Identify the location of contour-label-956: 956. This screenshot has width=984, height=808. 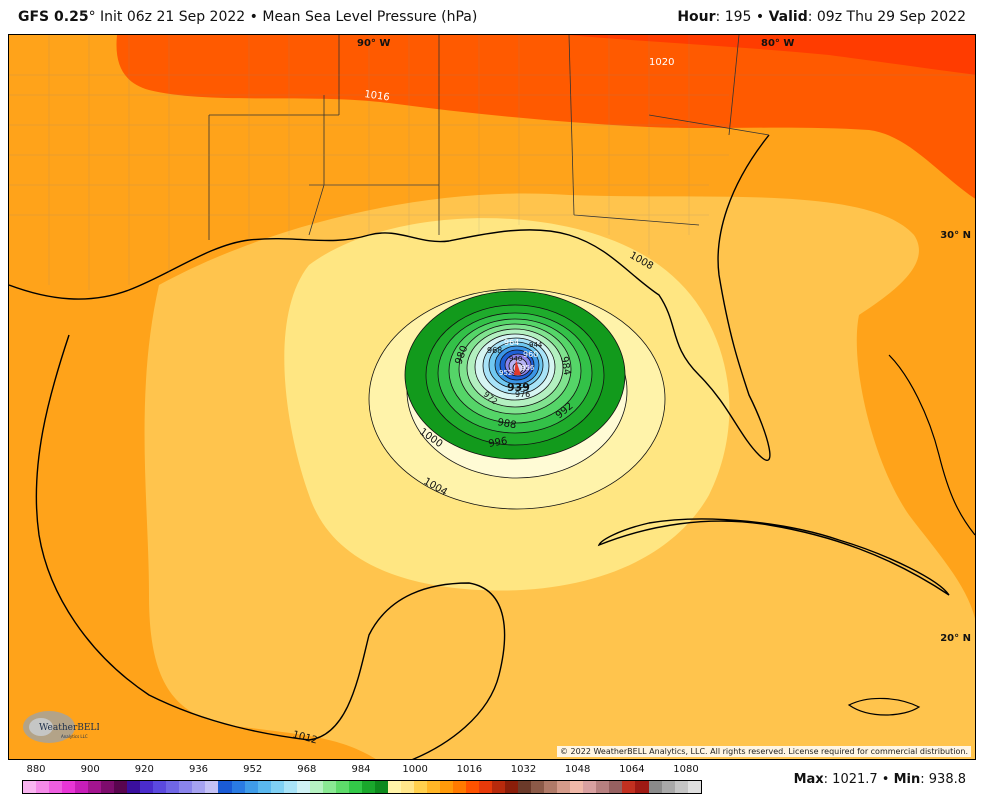
(528, 368).